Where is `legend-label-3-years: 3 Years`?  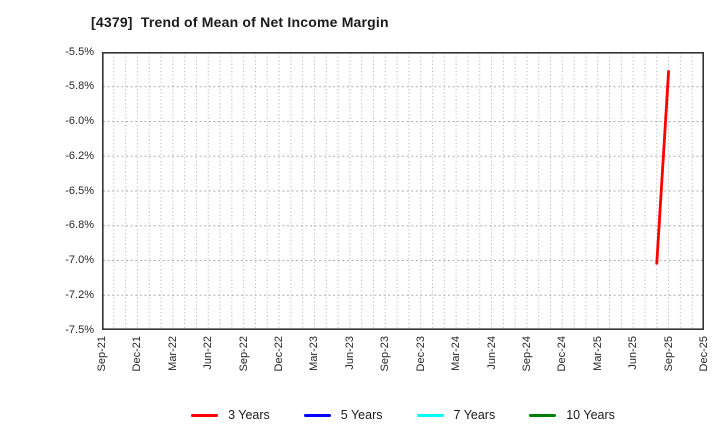
legend-label-3-years: 3 Years is located at coordinates (249, 415).